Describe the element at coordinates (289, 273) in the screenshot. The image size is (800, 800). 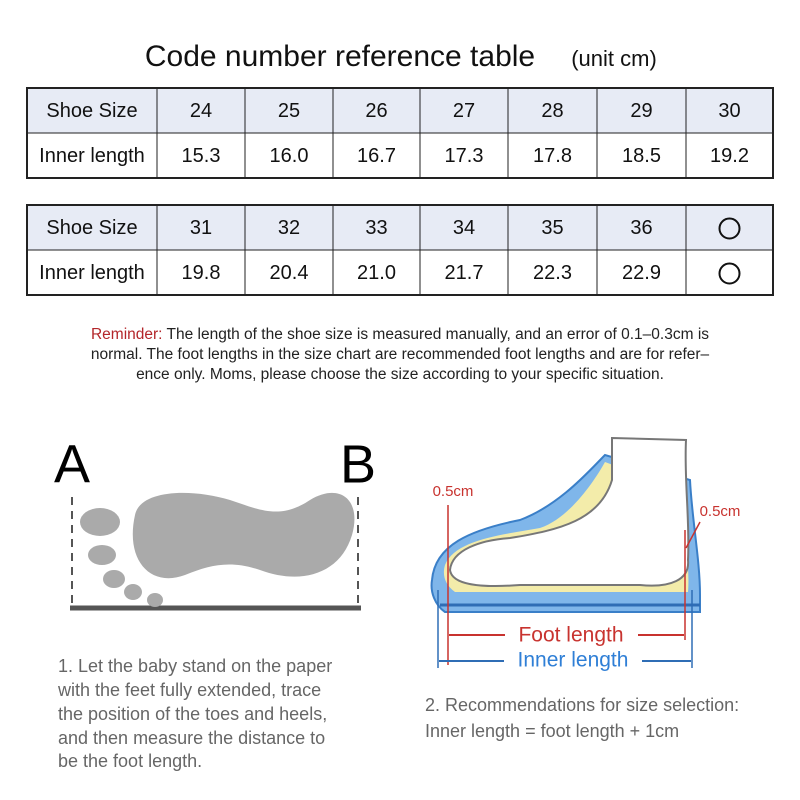
I see `cell: 20.4` at that location.